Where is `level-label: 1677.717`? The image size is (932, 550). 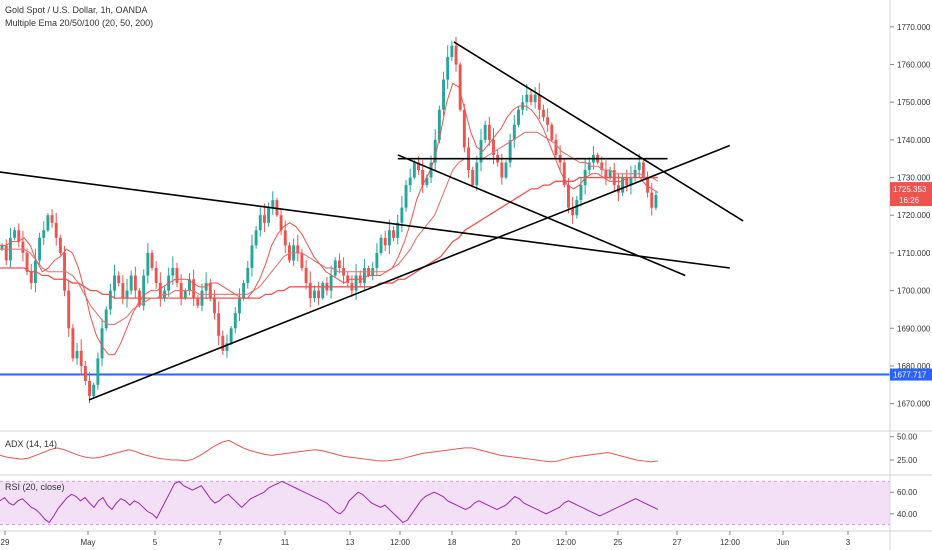 level-label: 1677.717 is located at coordinates (910, 375).